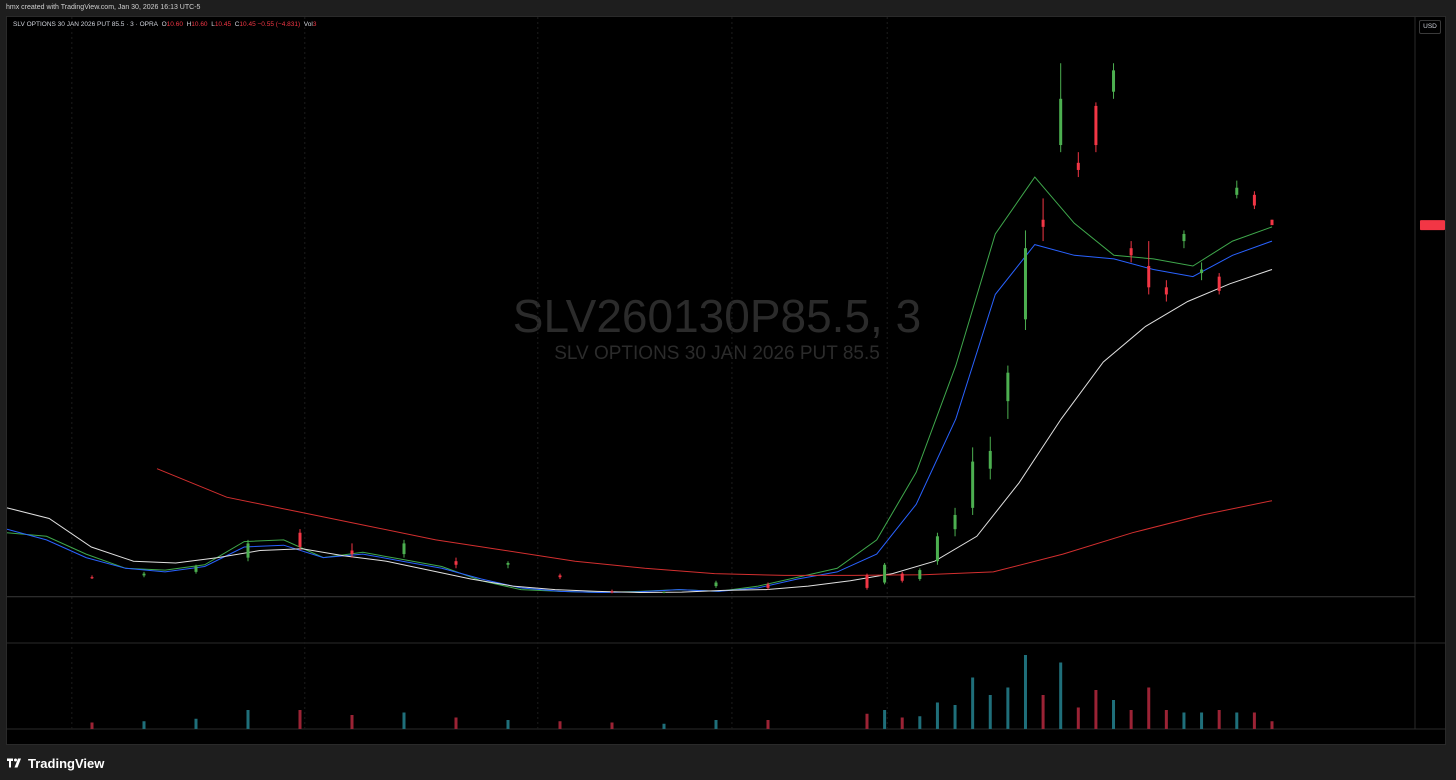  Describe the element at coordinates (270, 24) in the screenshot. I see `legend-close: 10.45 −0.55 (−4.831)` at that location.